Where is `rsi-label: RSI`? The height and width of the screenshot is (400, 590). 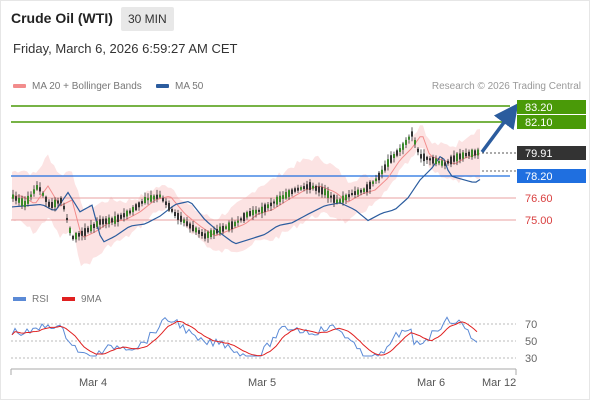 rsi-label: RSI is located at coordinates (40, 299).